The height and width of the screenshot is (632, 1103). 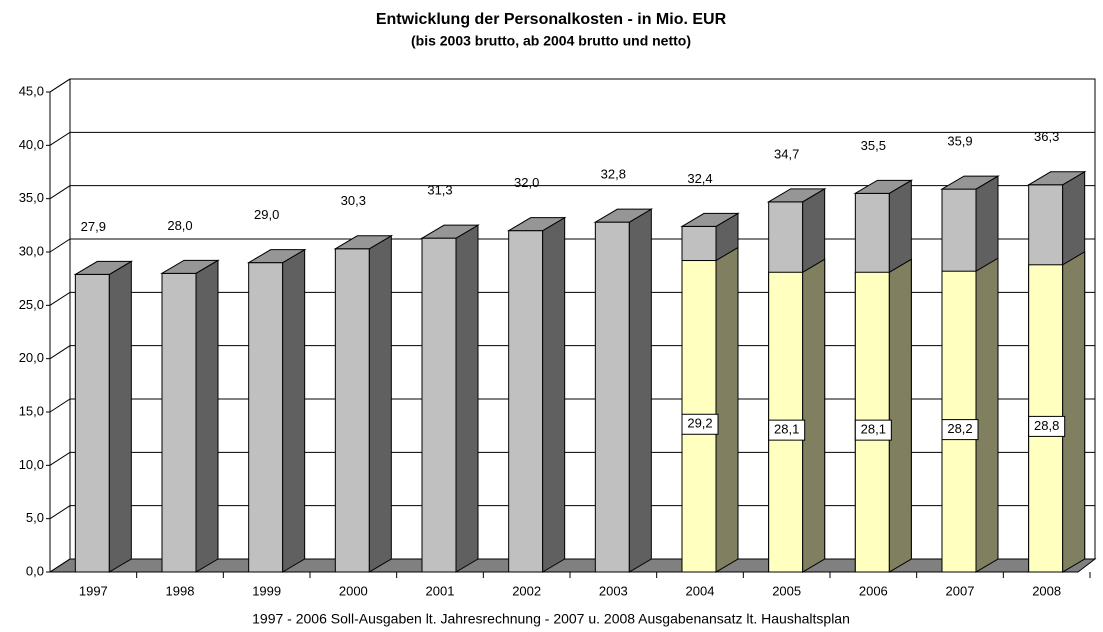 What do you see at coordinates (613, 174) in the screenshot?
I see `value-label: 32,8` at bounding box center [613, 174].